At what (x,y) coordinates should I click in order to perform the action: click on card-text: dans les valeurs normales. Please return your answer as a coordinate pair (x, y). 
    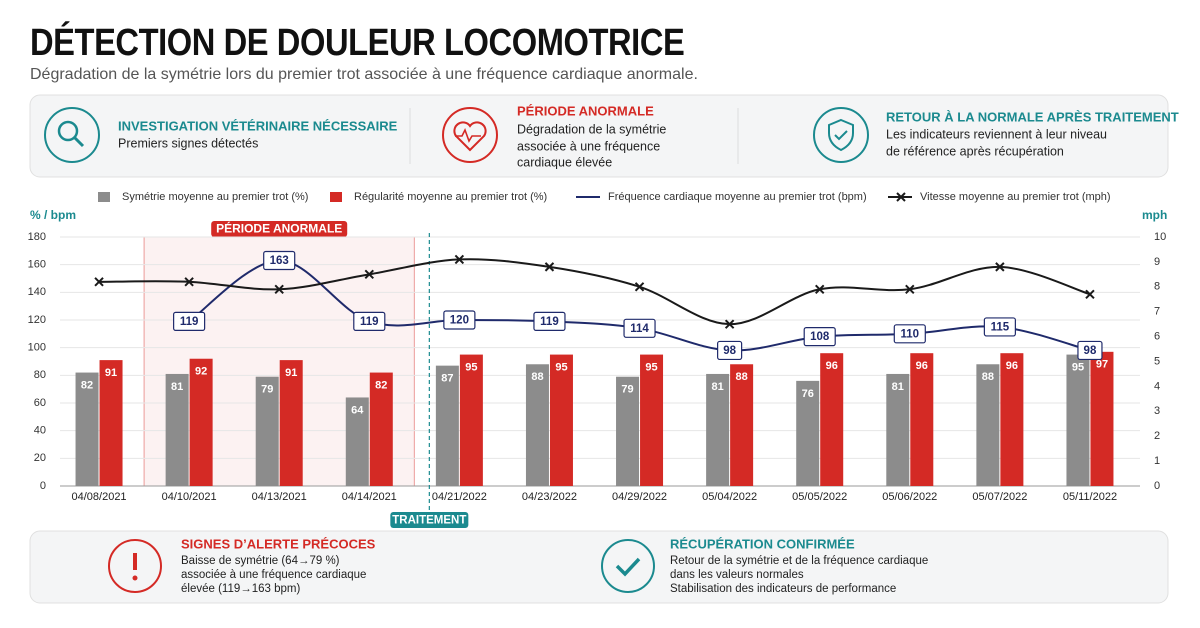
    Looking at the image, I should click on (737, 575).